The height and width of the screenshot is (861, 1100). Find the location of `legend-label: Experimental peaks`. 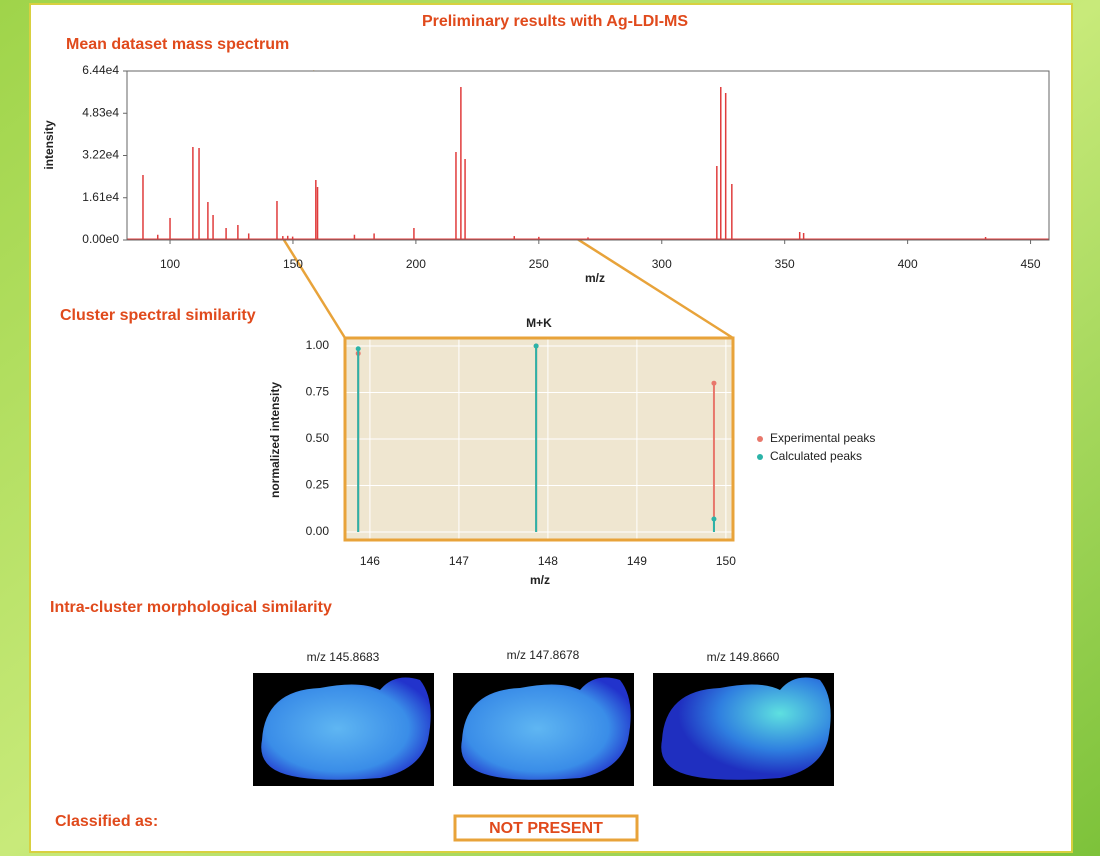

legend-label: Experimental peaks is located at coordinates (822, 438).